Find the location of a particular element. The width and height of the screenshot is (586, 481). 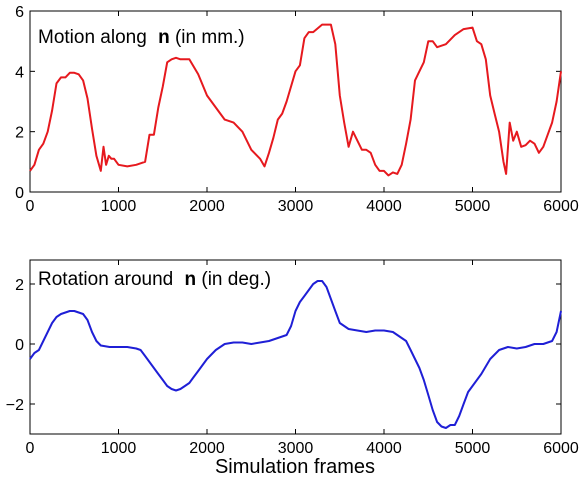

motion-x-tick-label: 6000 is located at coordinates (561, 206).